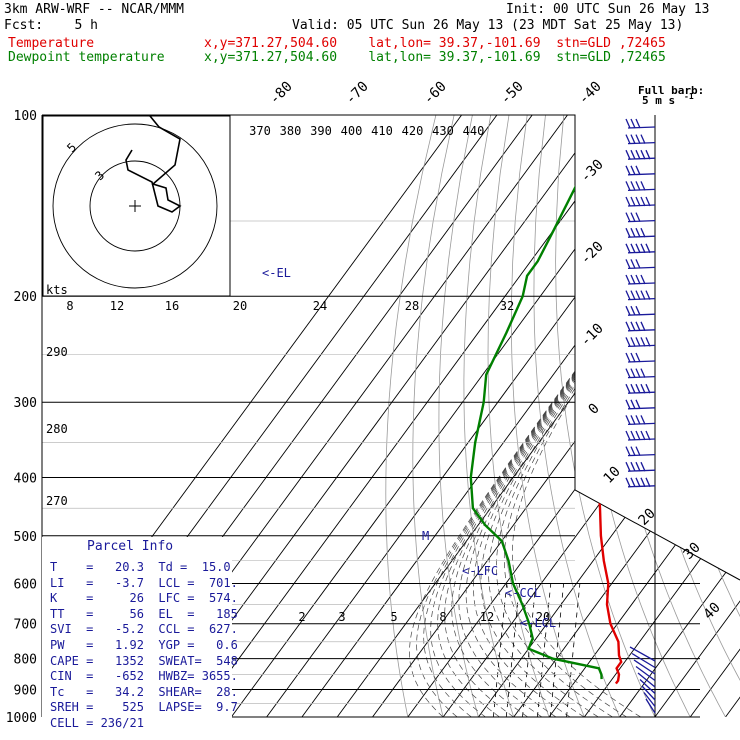  I want to click on mixing-ratio-label: 3, so click(341, 617).